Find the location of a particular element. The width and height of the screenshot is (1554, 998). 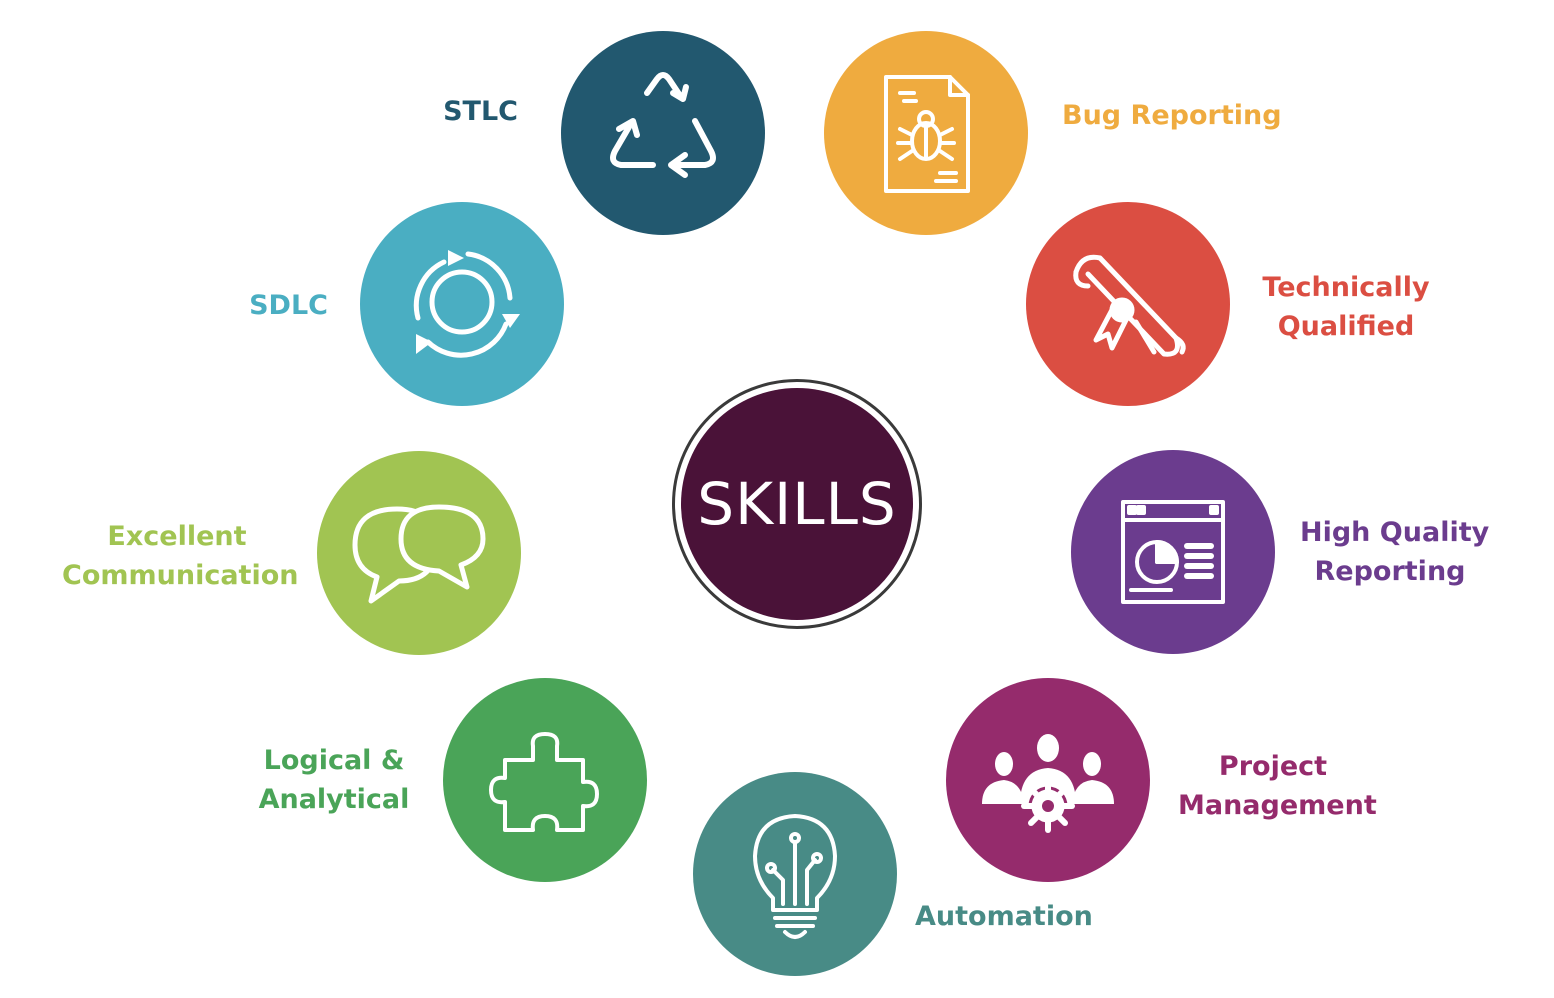

excellent-communication-node is located at coordinates (419, 553).